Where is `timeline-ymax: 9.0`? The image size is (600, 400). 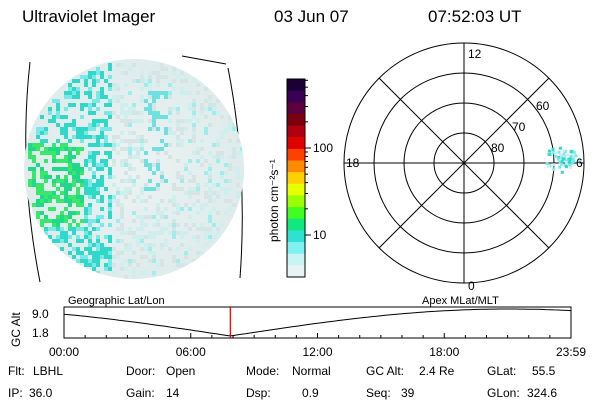 timeline-ymax: 9.0 is located at coordinates (40, 314).